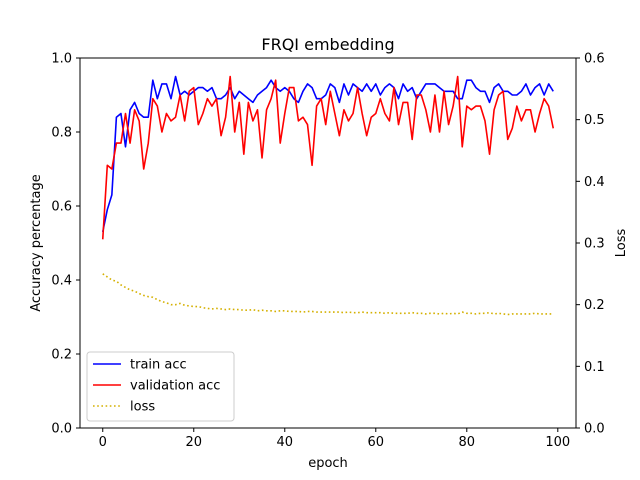 This screenshot has width=640, height=480. What do you see at coordinates (61, 133) in the screenshot?
I see `y-tick-label: 0.8` at bounding box center [61, 133].